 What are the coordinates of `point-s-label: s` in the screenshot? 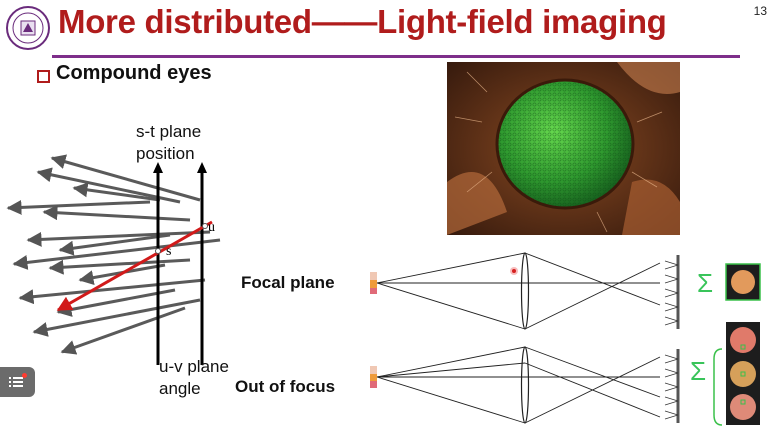 It's located at (169, 251).